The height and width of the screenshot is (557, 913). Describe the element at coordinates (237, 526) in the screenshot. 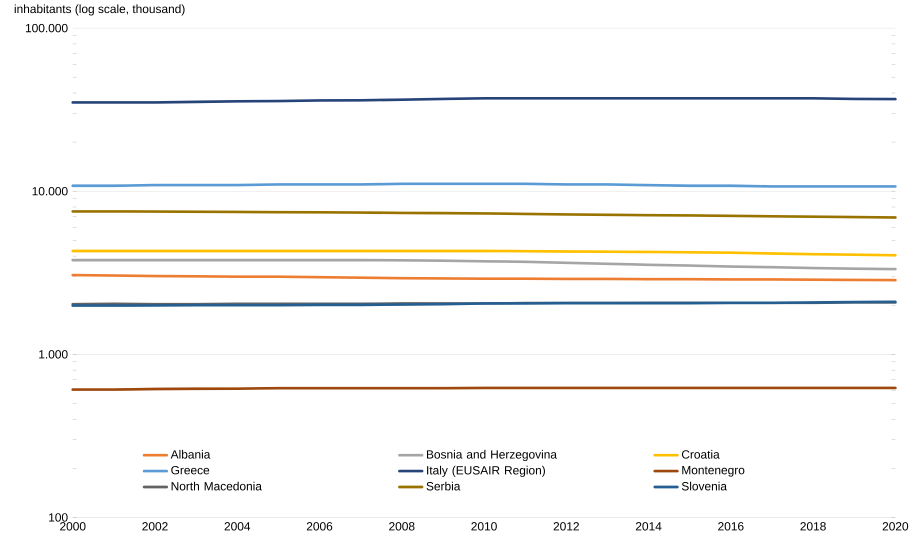

I see `x-tick-label: 2004` at that location.